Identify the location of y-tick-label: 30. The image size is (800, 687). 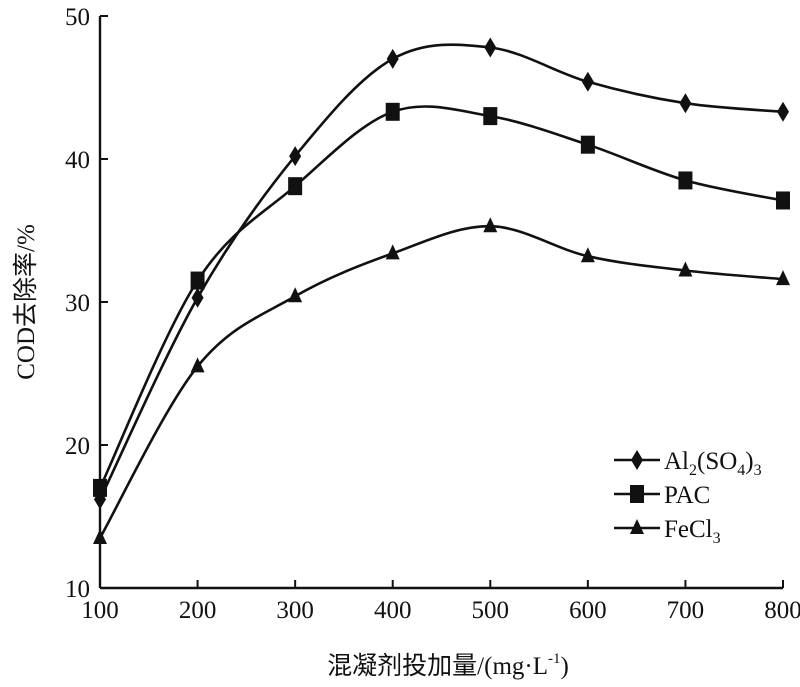
(77, 303).